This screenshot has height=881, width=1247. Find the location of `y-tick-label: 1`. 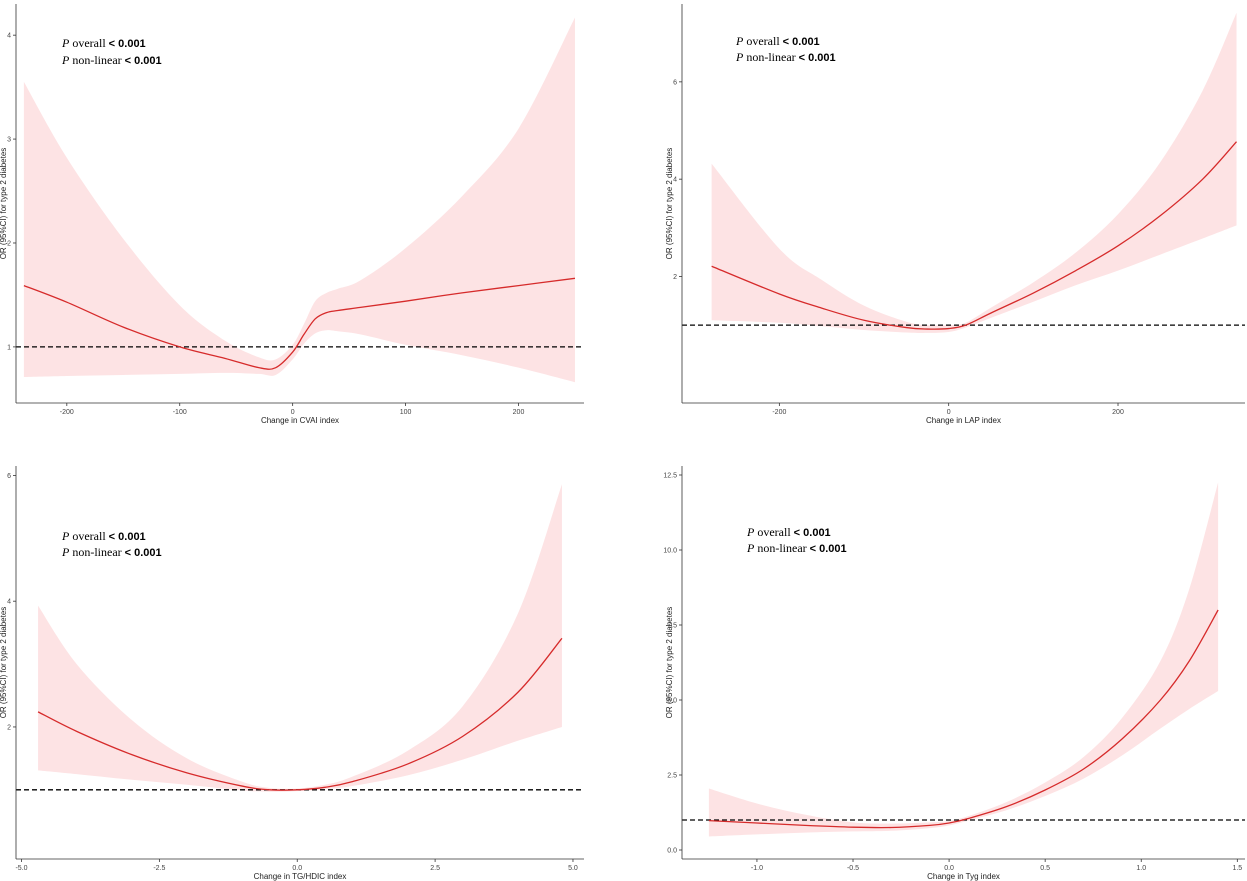

y-tick-label: 1 is located at coordinates (9, 347).